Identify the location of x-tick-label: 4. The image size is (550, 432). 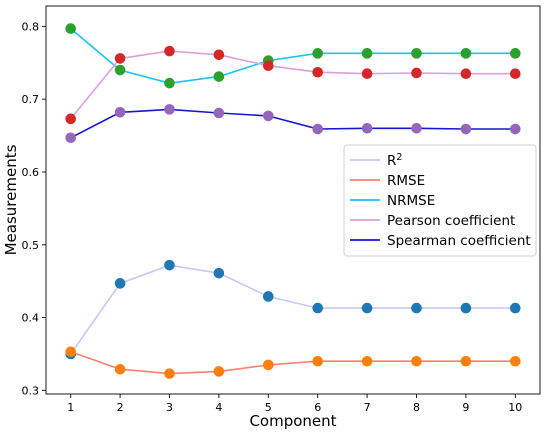
(218, 407).